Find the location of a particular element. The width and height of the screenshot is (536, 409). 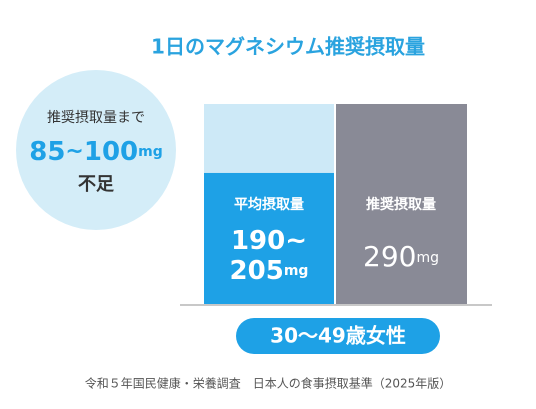

intake-range-2: 205mg is located at coordinates (269, 271).